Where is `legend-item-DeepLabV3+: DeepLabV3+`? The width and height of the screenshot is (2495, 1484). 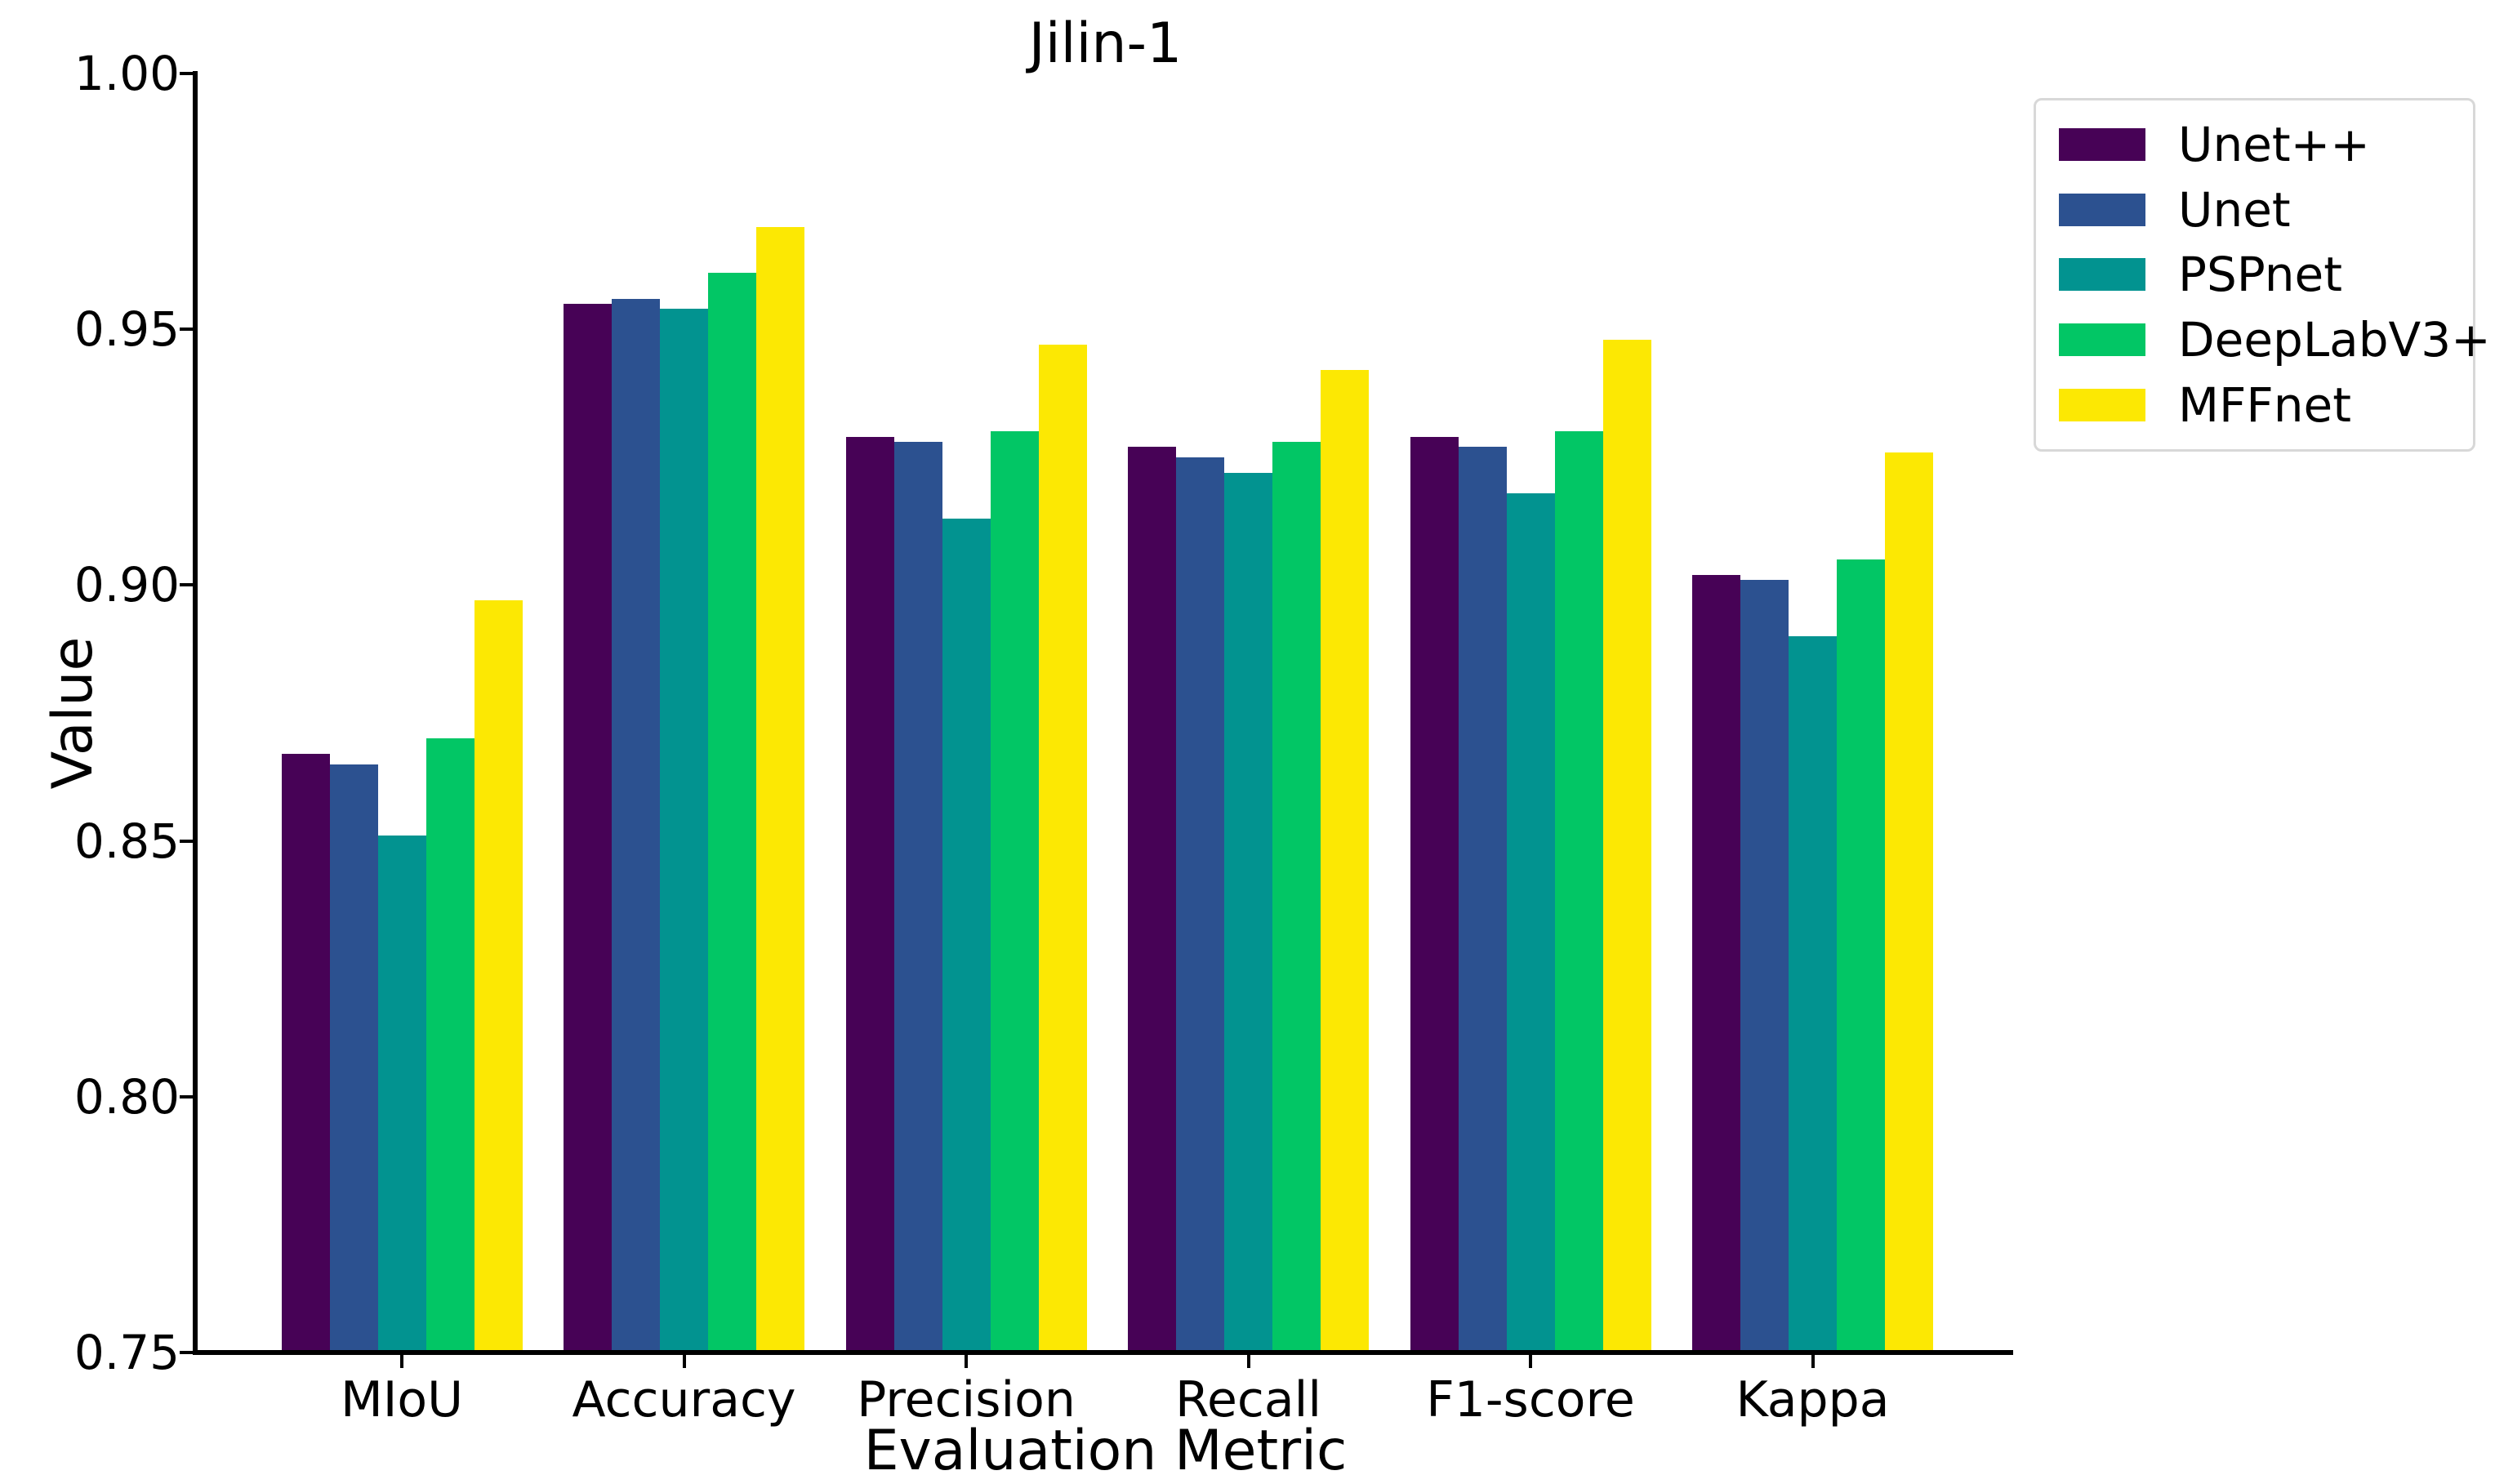
legend-item-DeepLabV3+: DeepLabV3+ is located at coordinates (2275, 339).